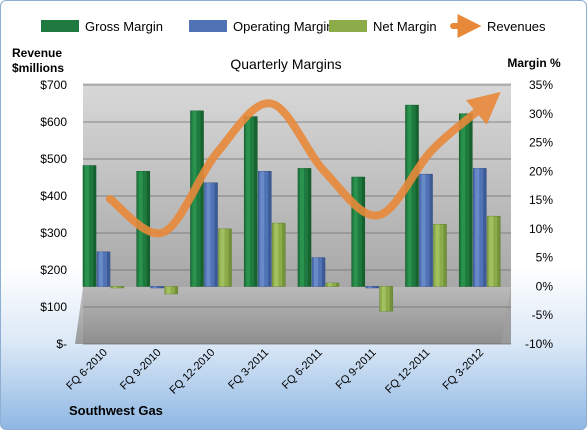  Describe the element at coordinates (293, 315) in the screenshot. I see `plot-floor` at that location.